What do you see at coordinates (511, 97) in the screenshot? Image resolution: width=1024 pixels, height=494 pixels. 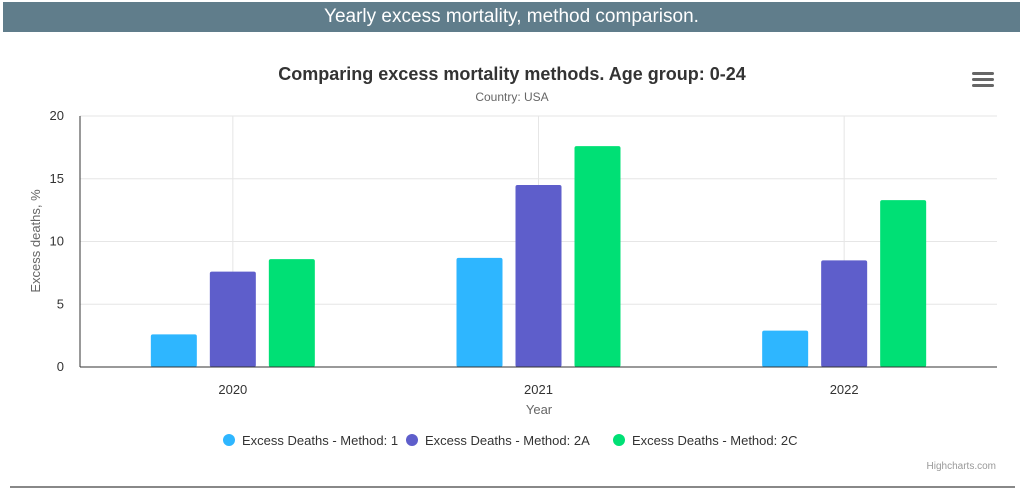 I see `chart-subtitle: Country: USA` at bounding box center [511, 97].